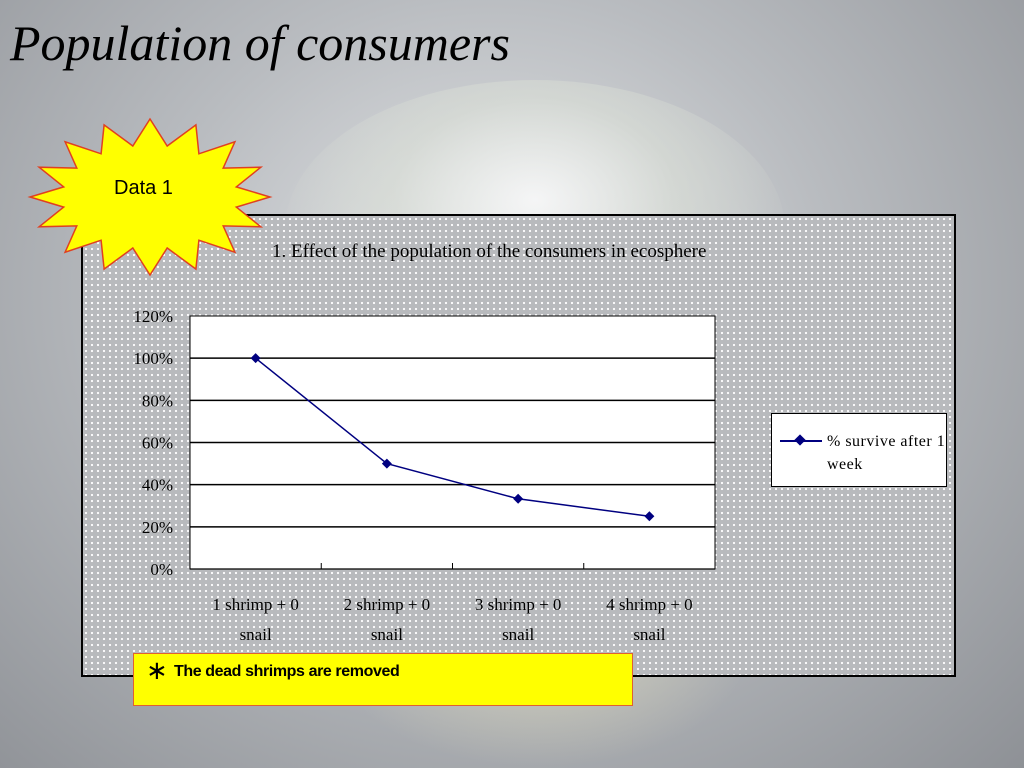 The height and width of the screenshot is (768, 1024). I want to click on gridlines, so click(452, 442).